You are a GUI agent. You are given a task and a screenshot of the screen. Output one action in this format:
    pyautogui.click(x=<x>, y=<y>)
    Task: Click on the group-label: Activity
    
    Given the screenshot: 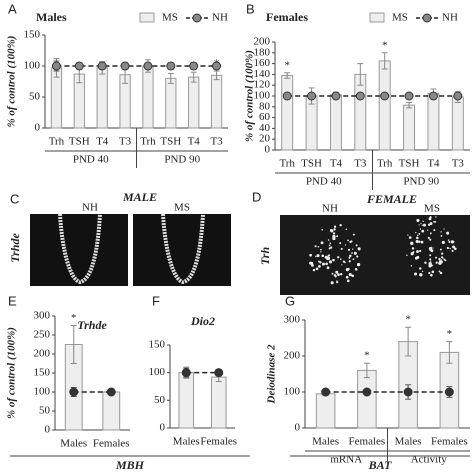 What is the action you would take?
    pyautogui.click(x=429, y=460)
    